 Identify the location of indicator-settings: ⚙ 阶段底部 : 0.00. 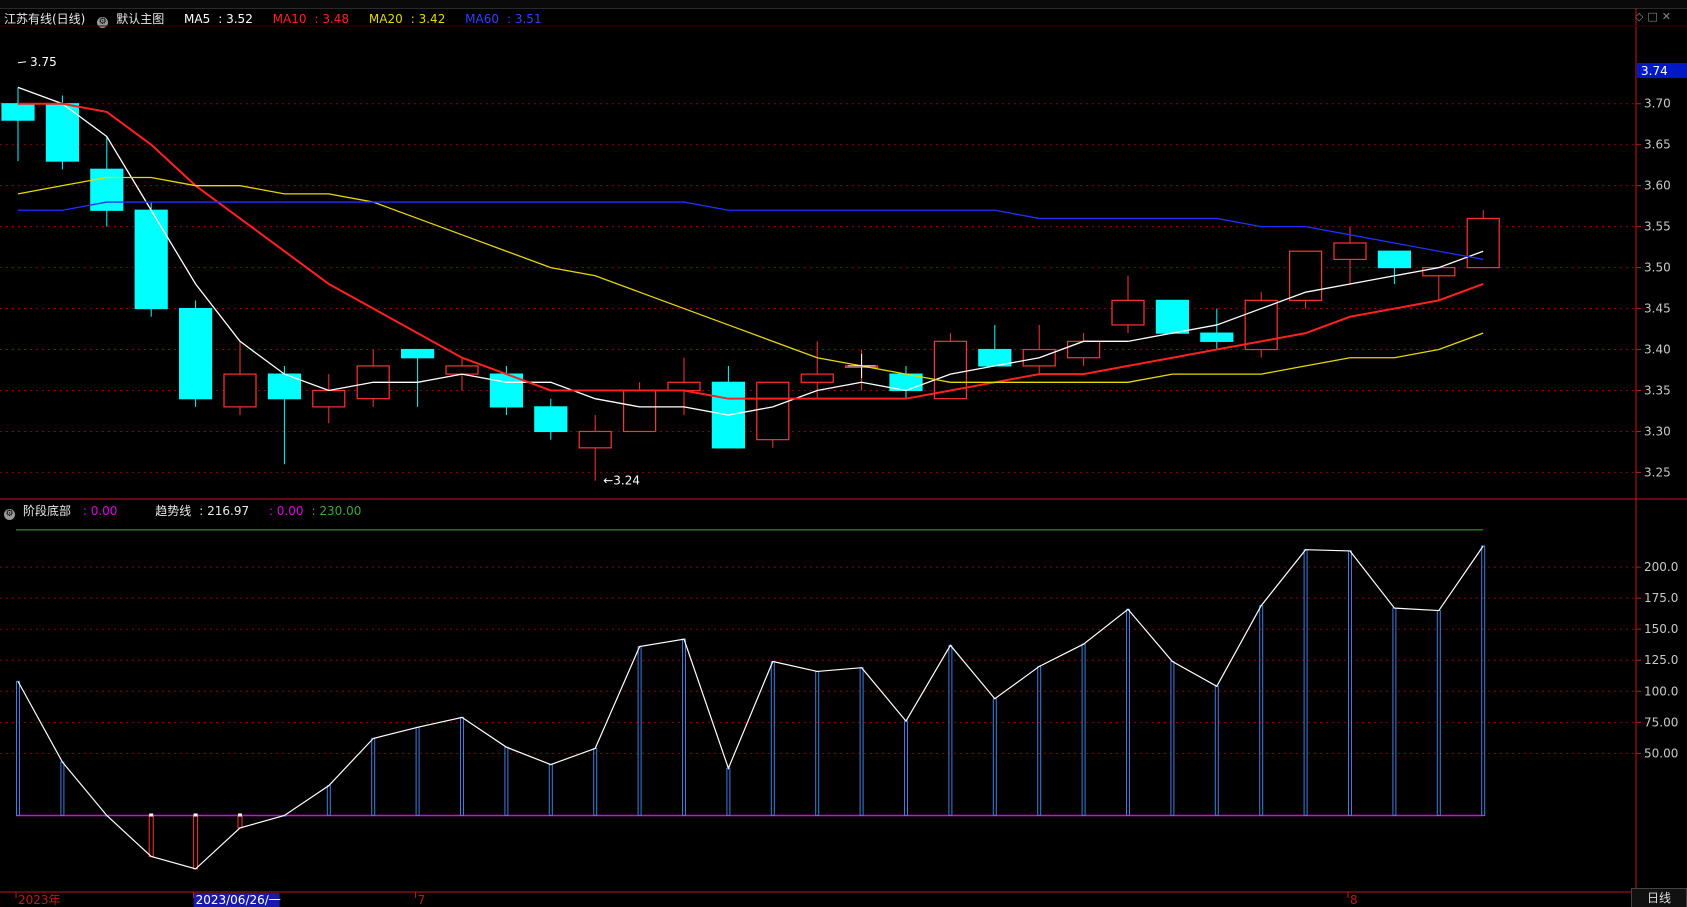
(61, 512).